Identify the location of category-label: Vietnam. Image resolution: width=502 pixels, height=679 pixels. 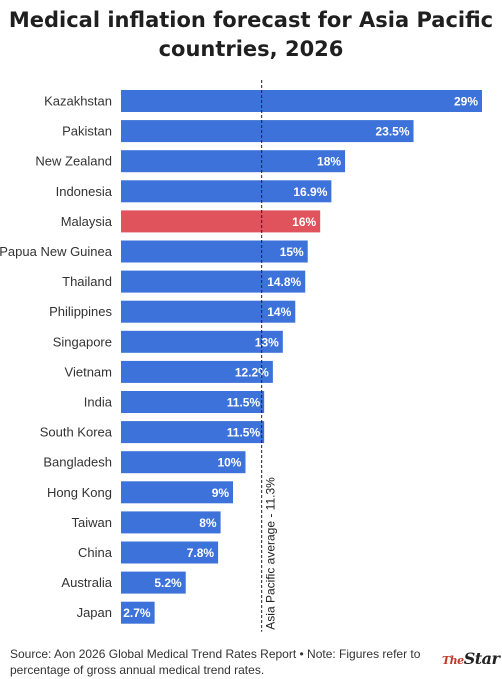
(88, 371).